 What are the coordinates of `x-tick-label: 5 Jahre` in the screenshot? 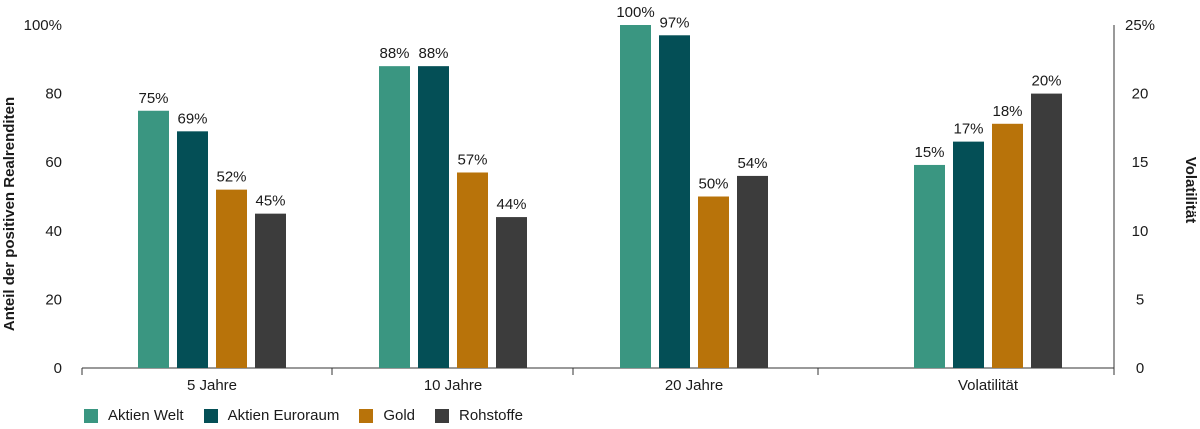 It's located at (212, 385).